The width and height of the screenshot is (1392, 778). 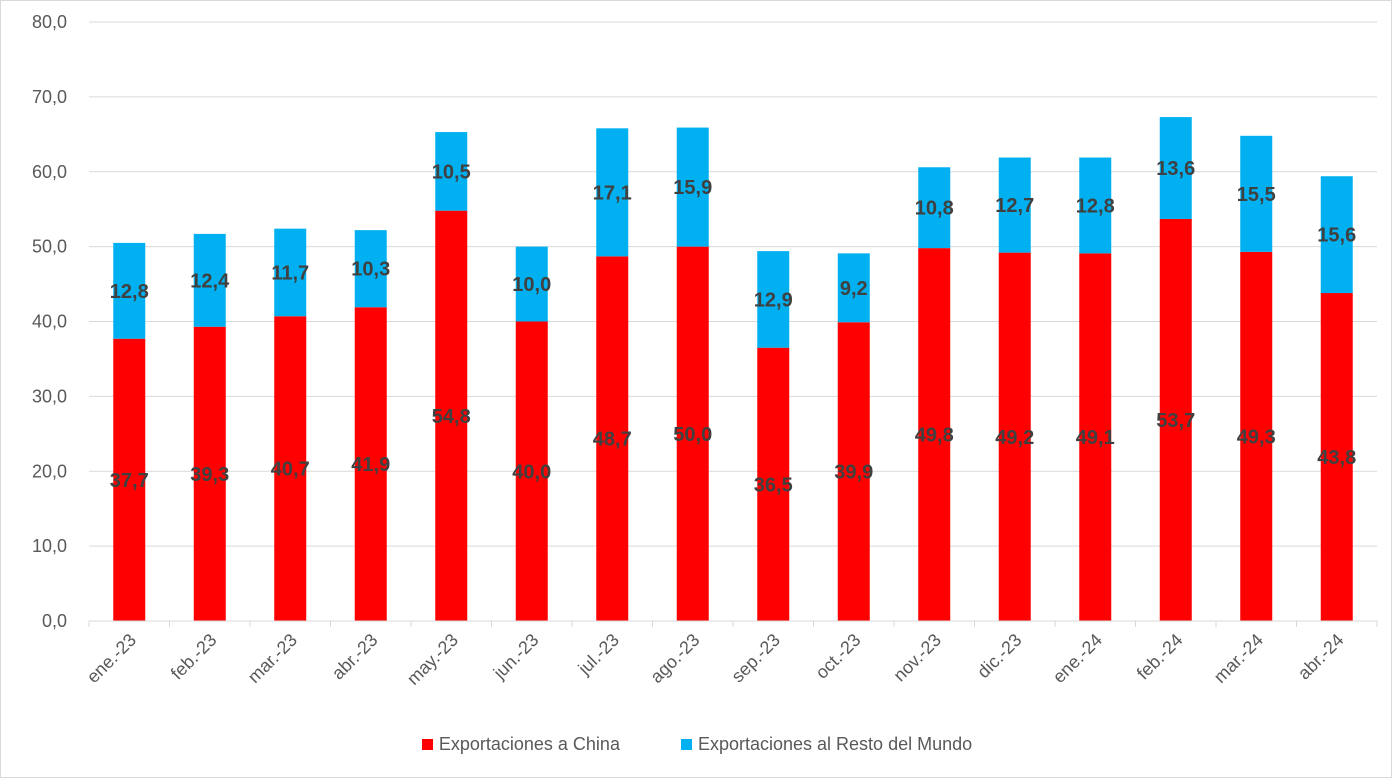 I want to click on data-label-china: 43,8, so click(x=1336, y=458).